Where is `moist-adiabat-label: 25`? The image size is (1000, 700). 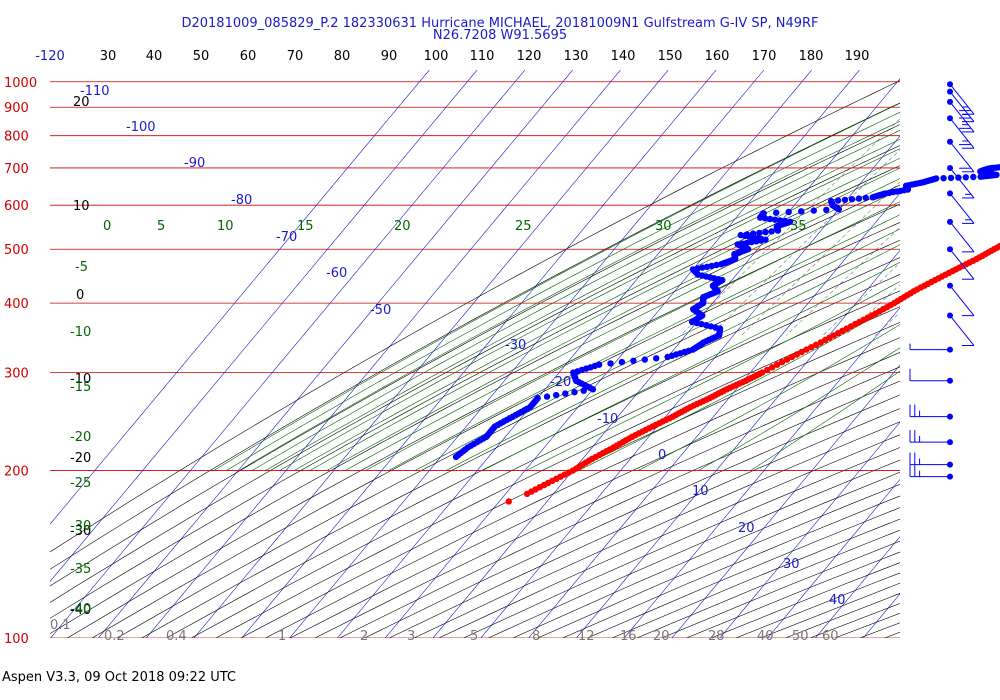 moist-adiabat-label: 25 is located at coordinates (523, 226).